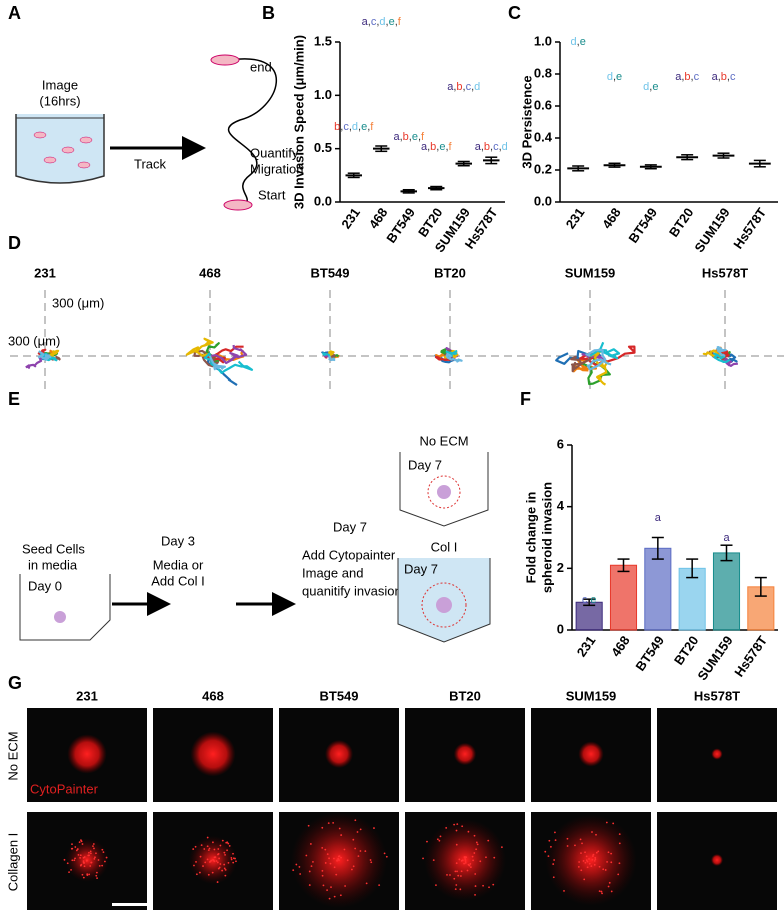  Describe the element at coordinates (560, 567) in the screenshot. I see `y-tick-label: 2` at that location.